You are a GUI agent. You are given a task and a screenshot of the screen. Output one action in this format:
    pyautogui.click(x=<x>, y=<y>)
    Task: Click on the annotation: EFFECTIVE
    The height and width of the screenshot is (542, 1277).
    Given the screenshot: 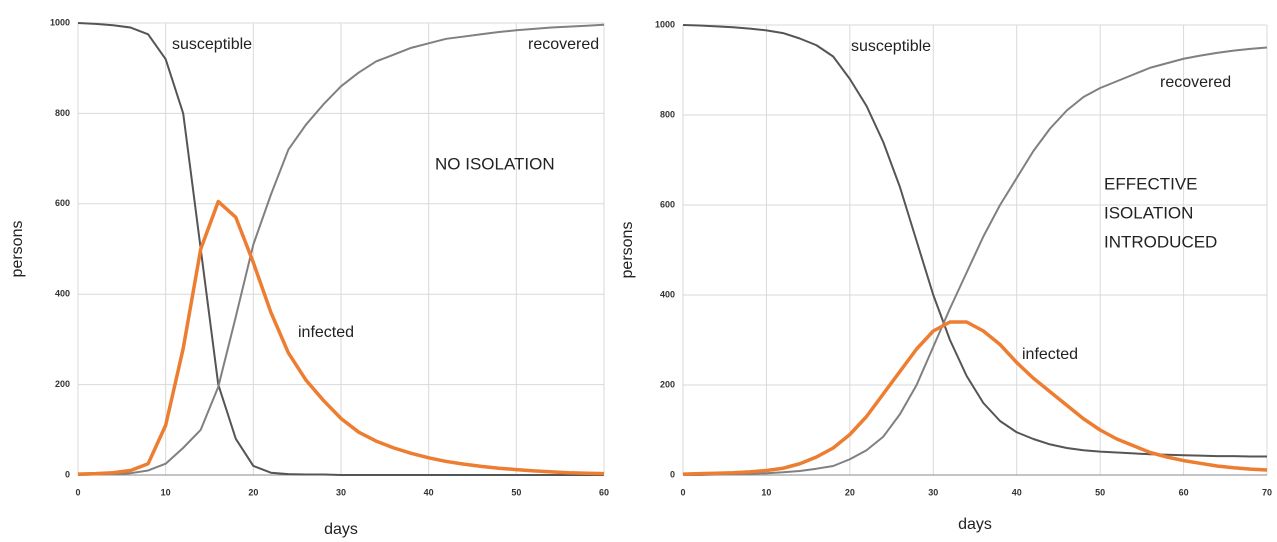 What is the action you would take?
    pyautogui.click(x=1151, y=183)
    